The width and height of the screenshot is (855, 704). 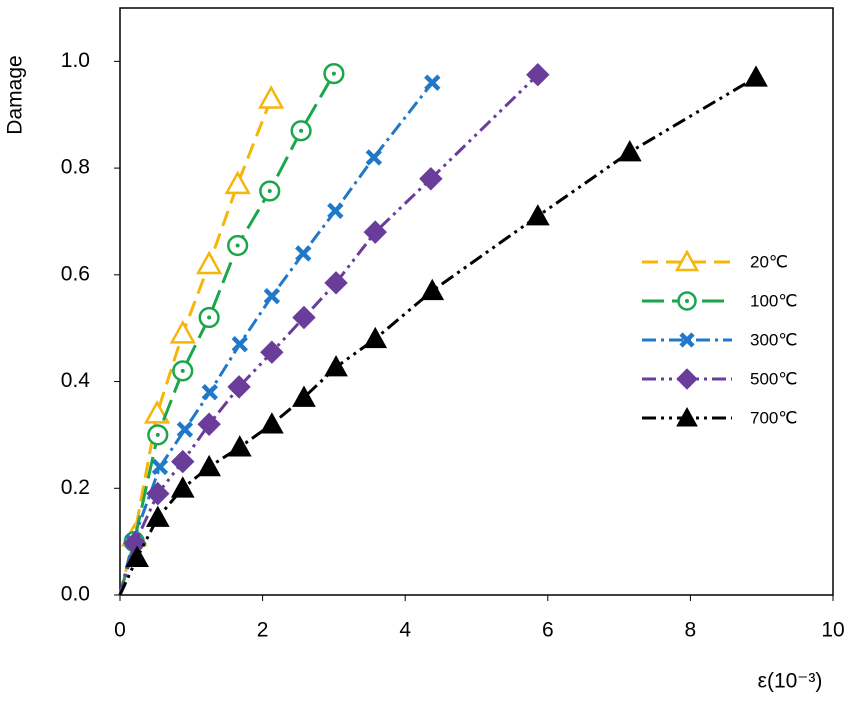 I want to click on legend-label: 500℃, so click(x=773, y=378).